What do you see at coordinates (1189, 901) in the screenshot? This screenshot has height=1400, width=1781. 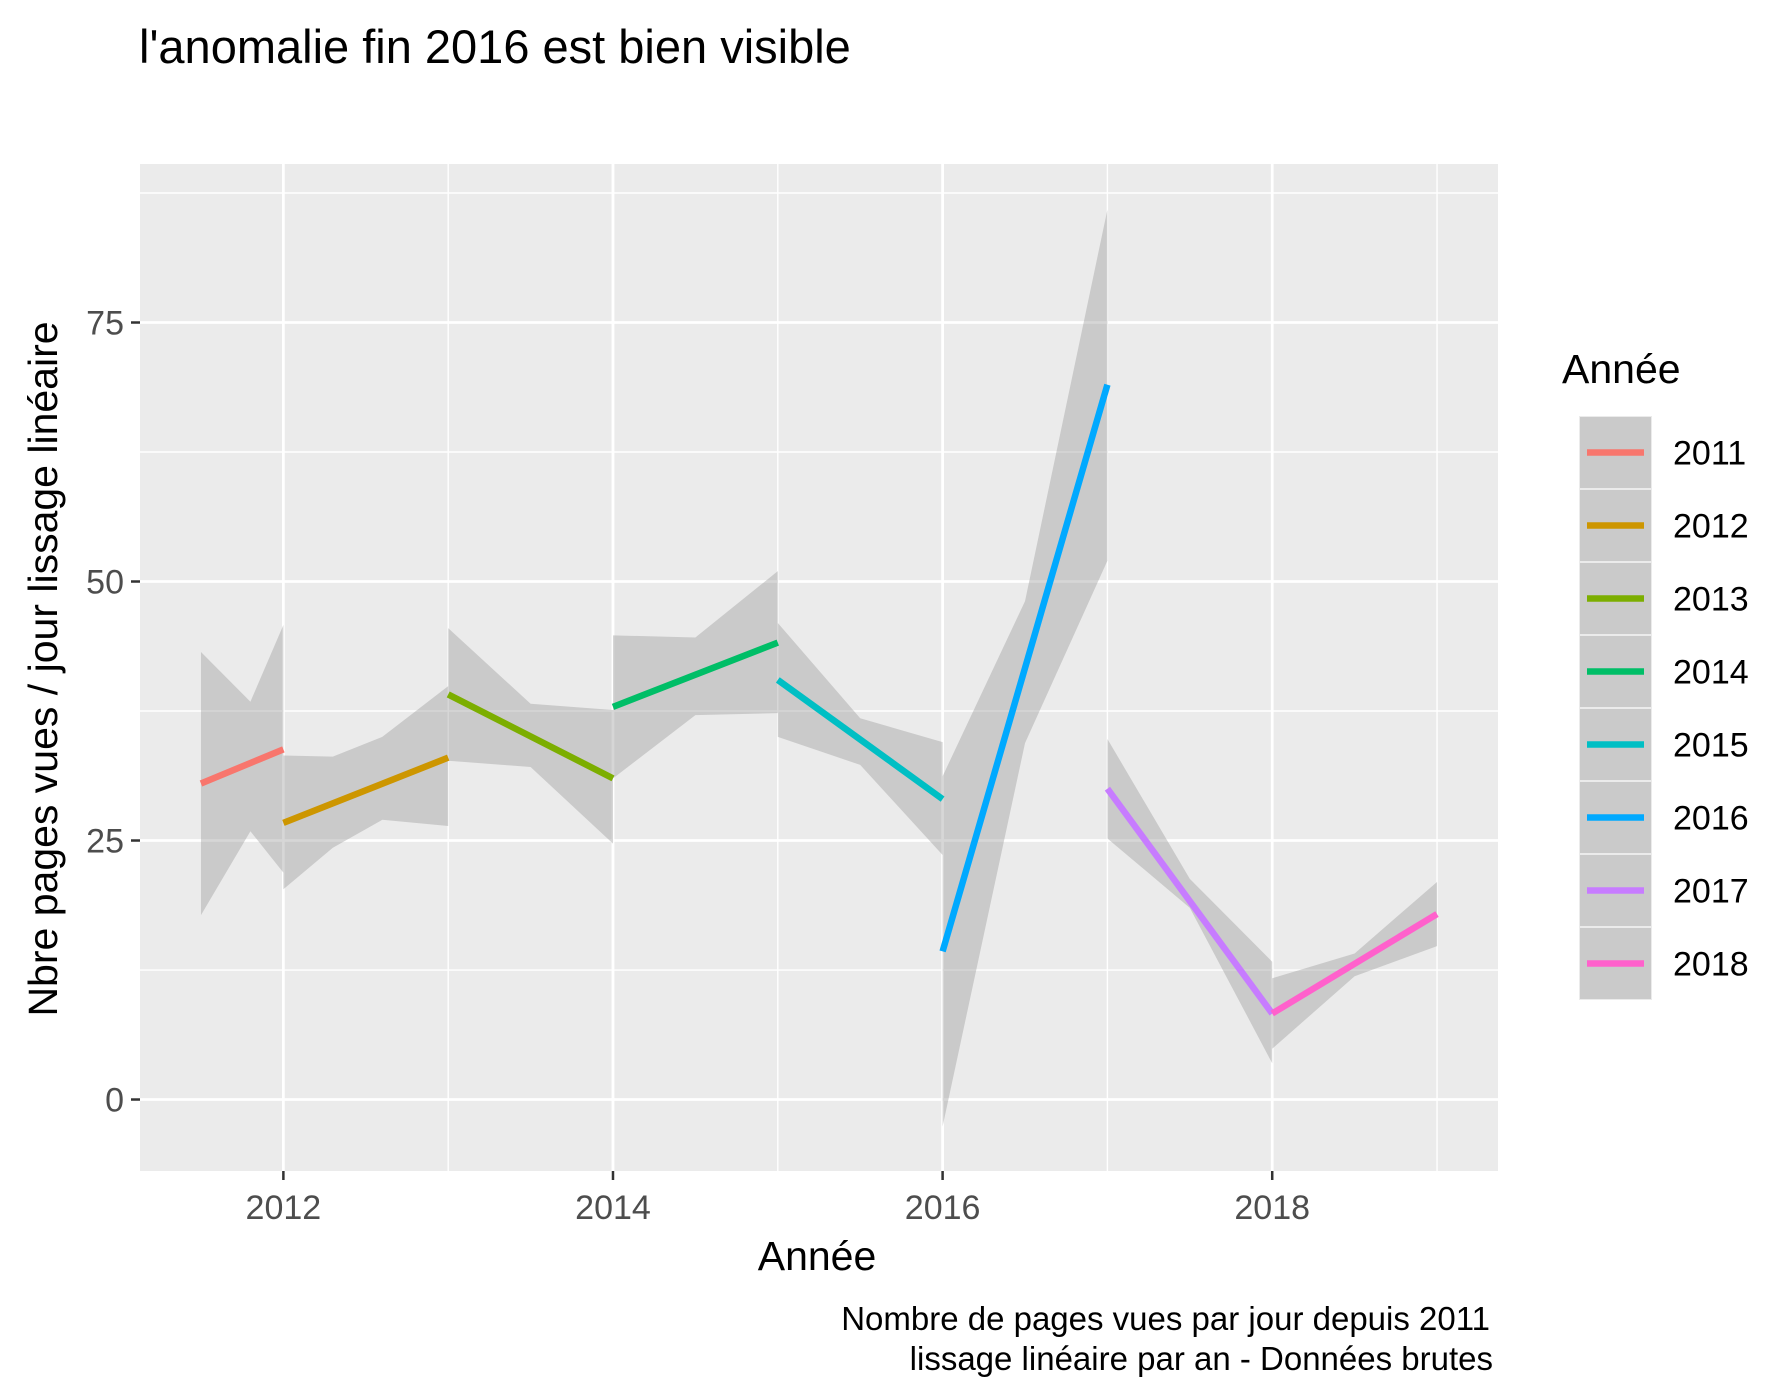 I see `series-line-2017` at bounding box center [1189, 901].